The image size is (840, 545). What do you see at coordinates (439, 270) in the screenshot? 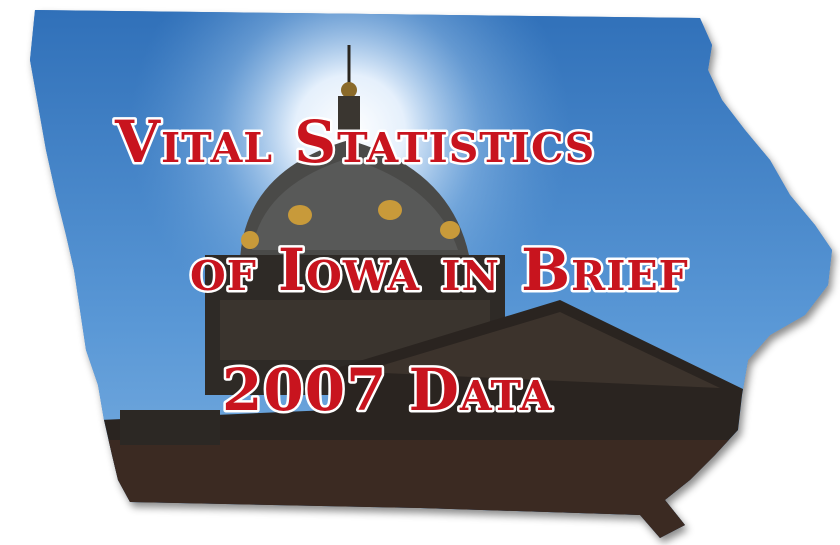
I see `title-line: of Iowa in Brief` at bounding box center [439, 270].